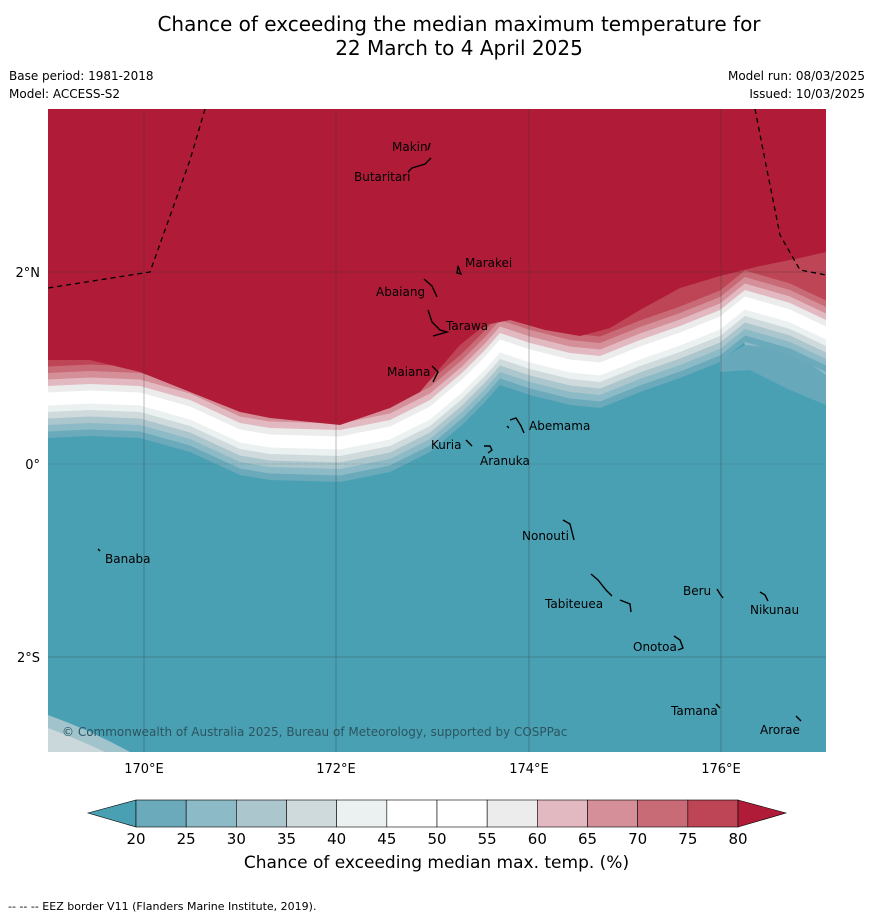 This screenshot has width=873, height=919. I want to click on island-arorae, so click(798, 718).